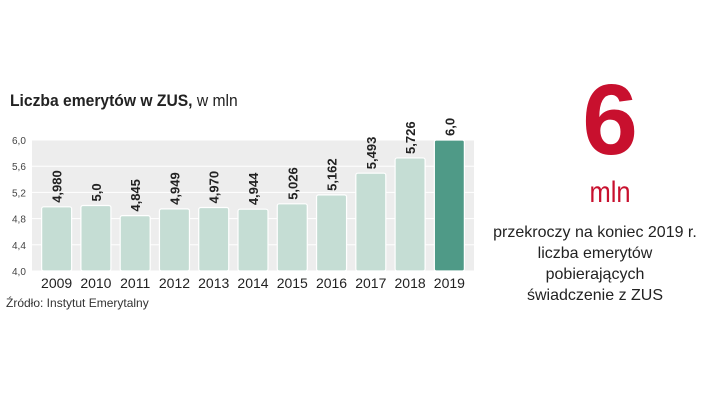 The width and height of the screenshot is (720, 406). I want to click on callout-line: świadczenie z ZUS, so click(595, 295).